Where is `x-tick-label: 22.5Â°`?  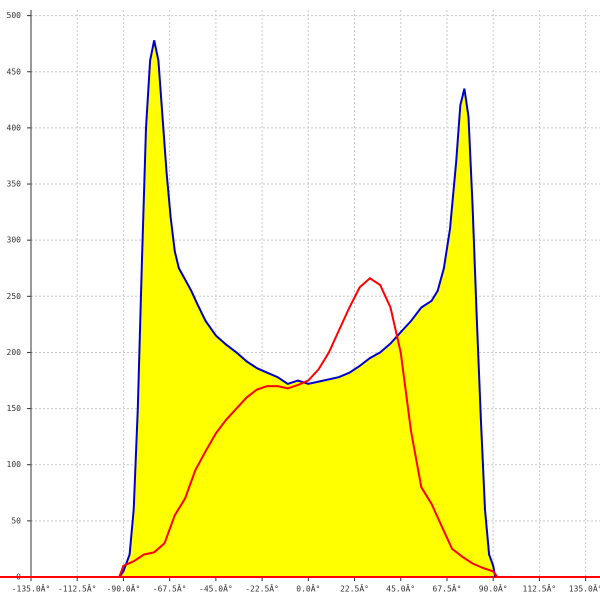
x-tick-label: 22.5Â° is located at coordinates (354, 588).